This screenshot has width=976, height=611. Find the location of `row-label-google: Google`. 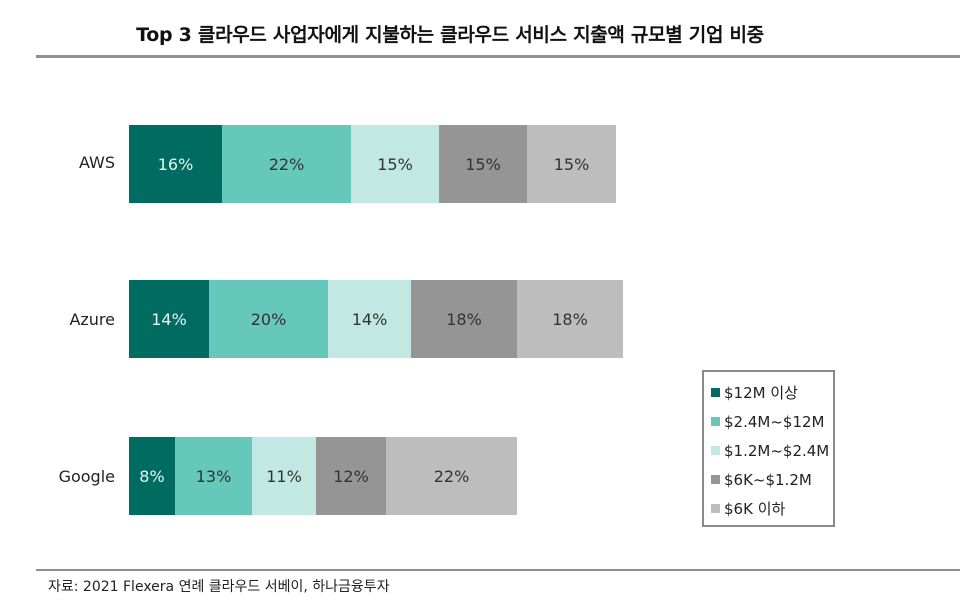

row-label-google: Google is located at coordinates (86, 476).